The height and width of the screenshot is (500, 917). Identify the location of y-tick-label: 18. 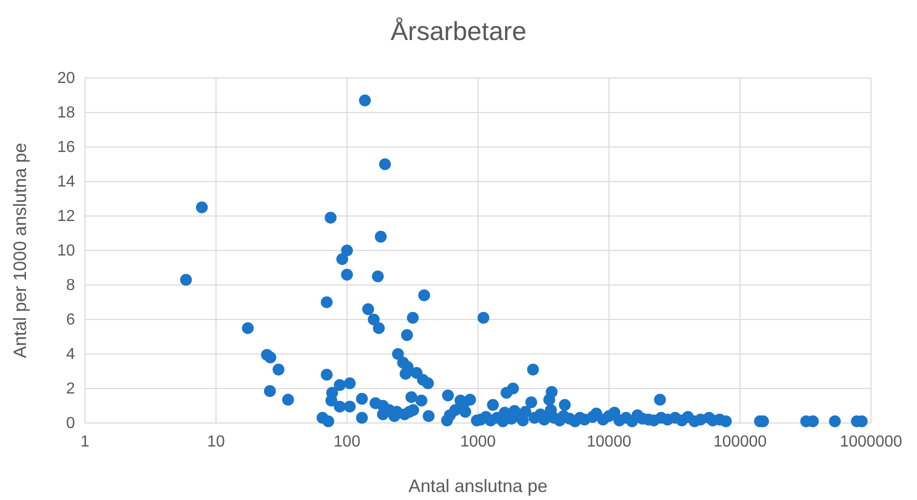
(66, 113).